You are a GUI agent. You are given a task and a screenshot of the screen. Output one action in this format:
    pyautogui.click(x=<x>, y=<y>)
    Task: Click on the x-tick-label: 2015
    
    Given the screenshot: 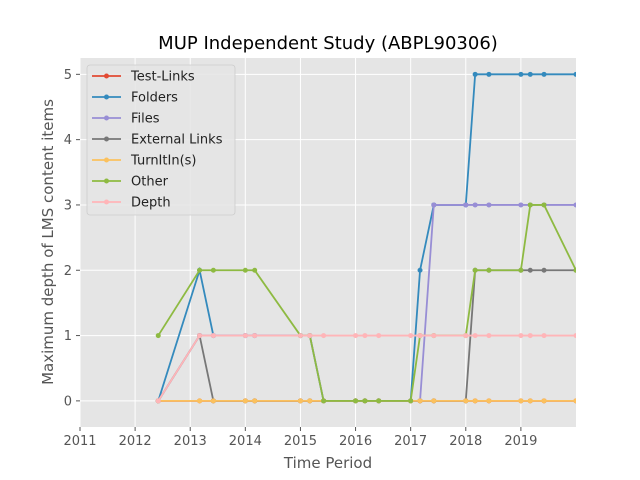 What is the action you would take?
    pyautogui.click(x=300, y=441)
    